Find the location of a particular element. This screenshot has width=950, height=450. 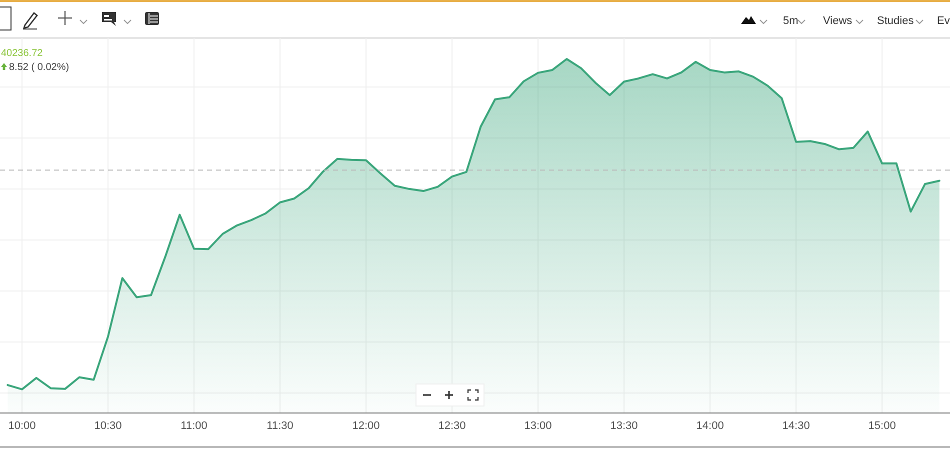

x-tick-label: 15:00 is located at coordinates (882, 426).